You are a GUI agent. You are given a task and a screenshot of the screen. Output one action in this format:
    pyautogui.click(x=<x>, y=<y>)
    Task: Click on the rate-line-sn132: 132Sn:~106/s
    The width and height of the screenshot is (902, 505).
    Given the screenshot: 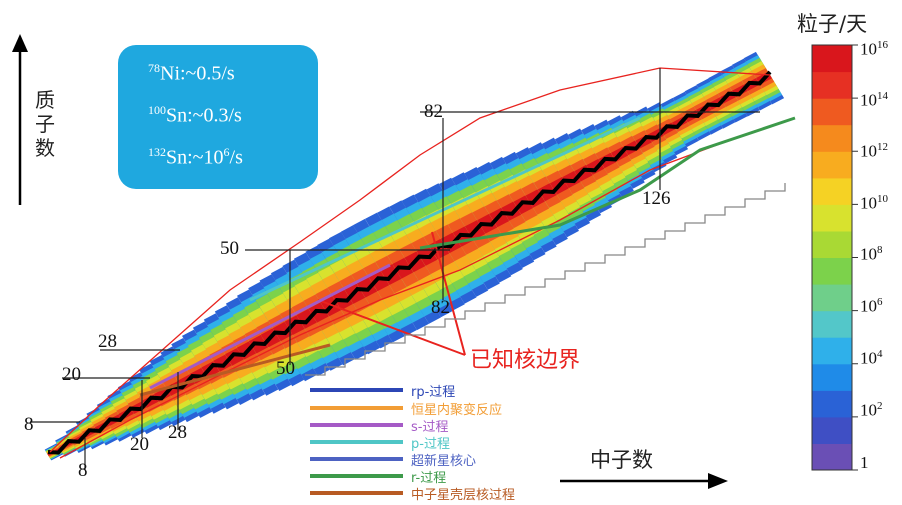 What is the action you would take?
    pyautogui.click(x=195, y=157)
    